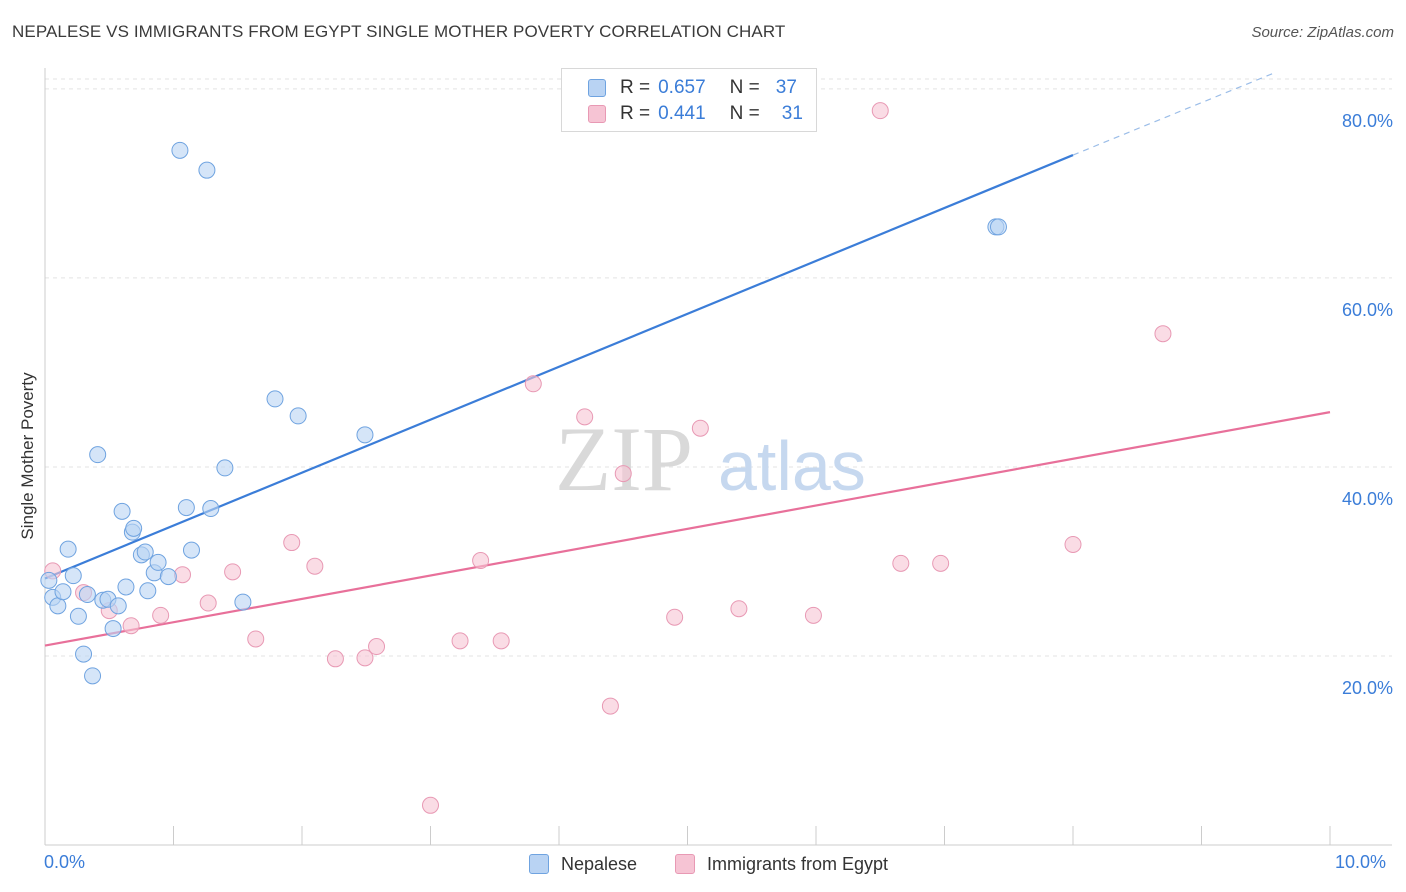 The height and width of the screenshot is (892, 1406). I want to click on bottom-legend-nepalese: Nepalese, so click(583, 864).